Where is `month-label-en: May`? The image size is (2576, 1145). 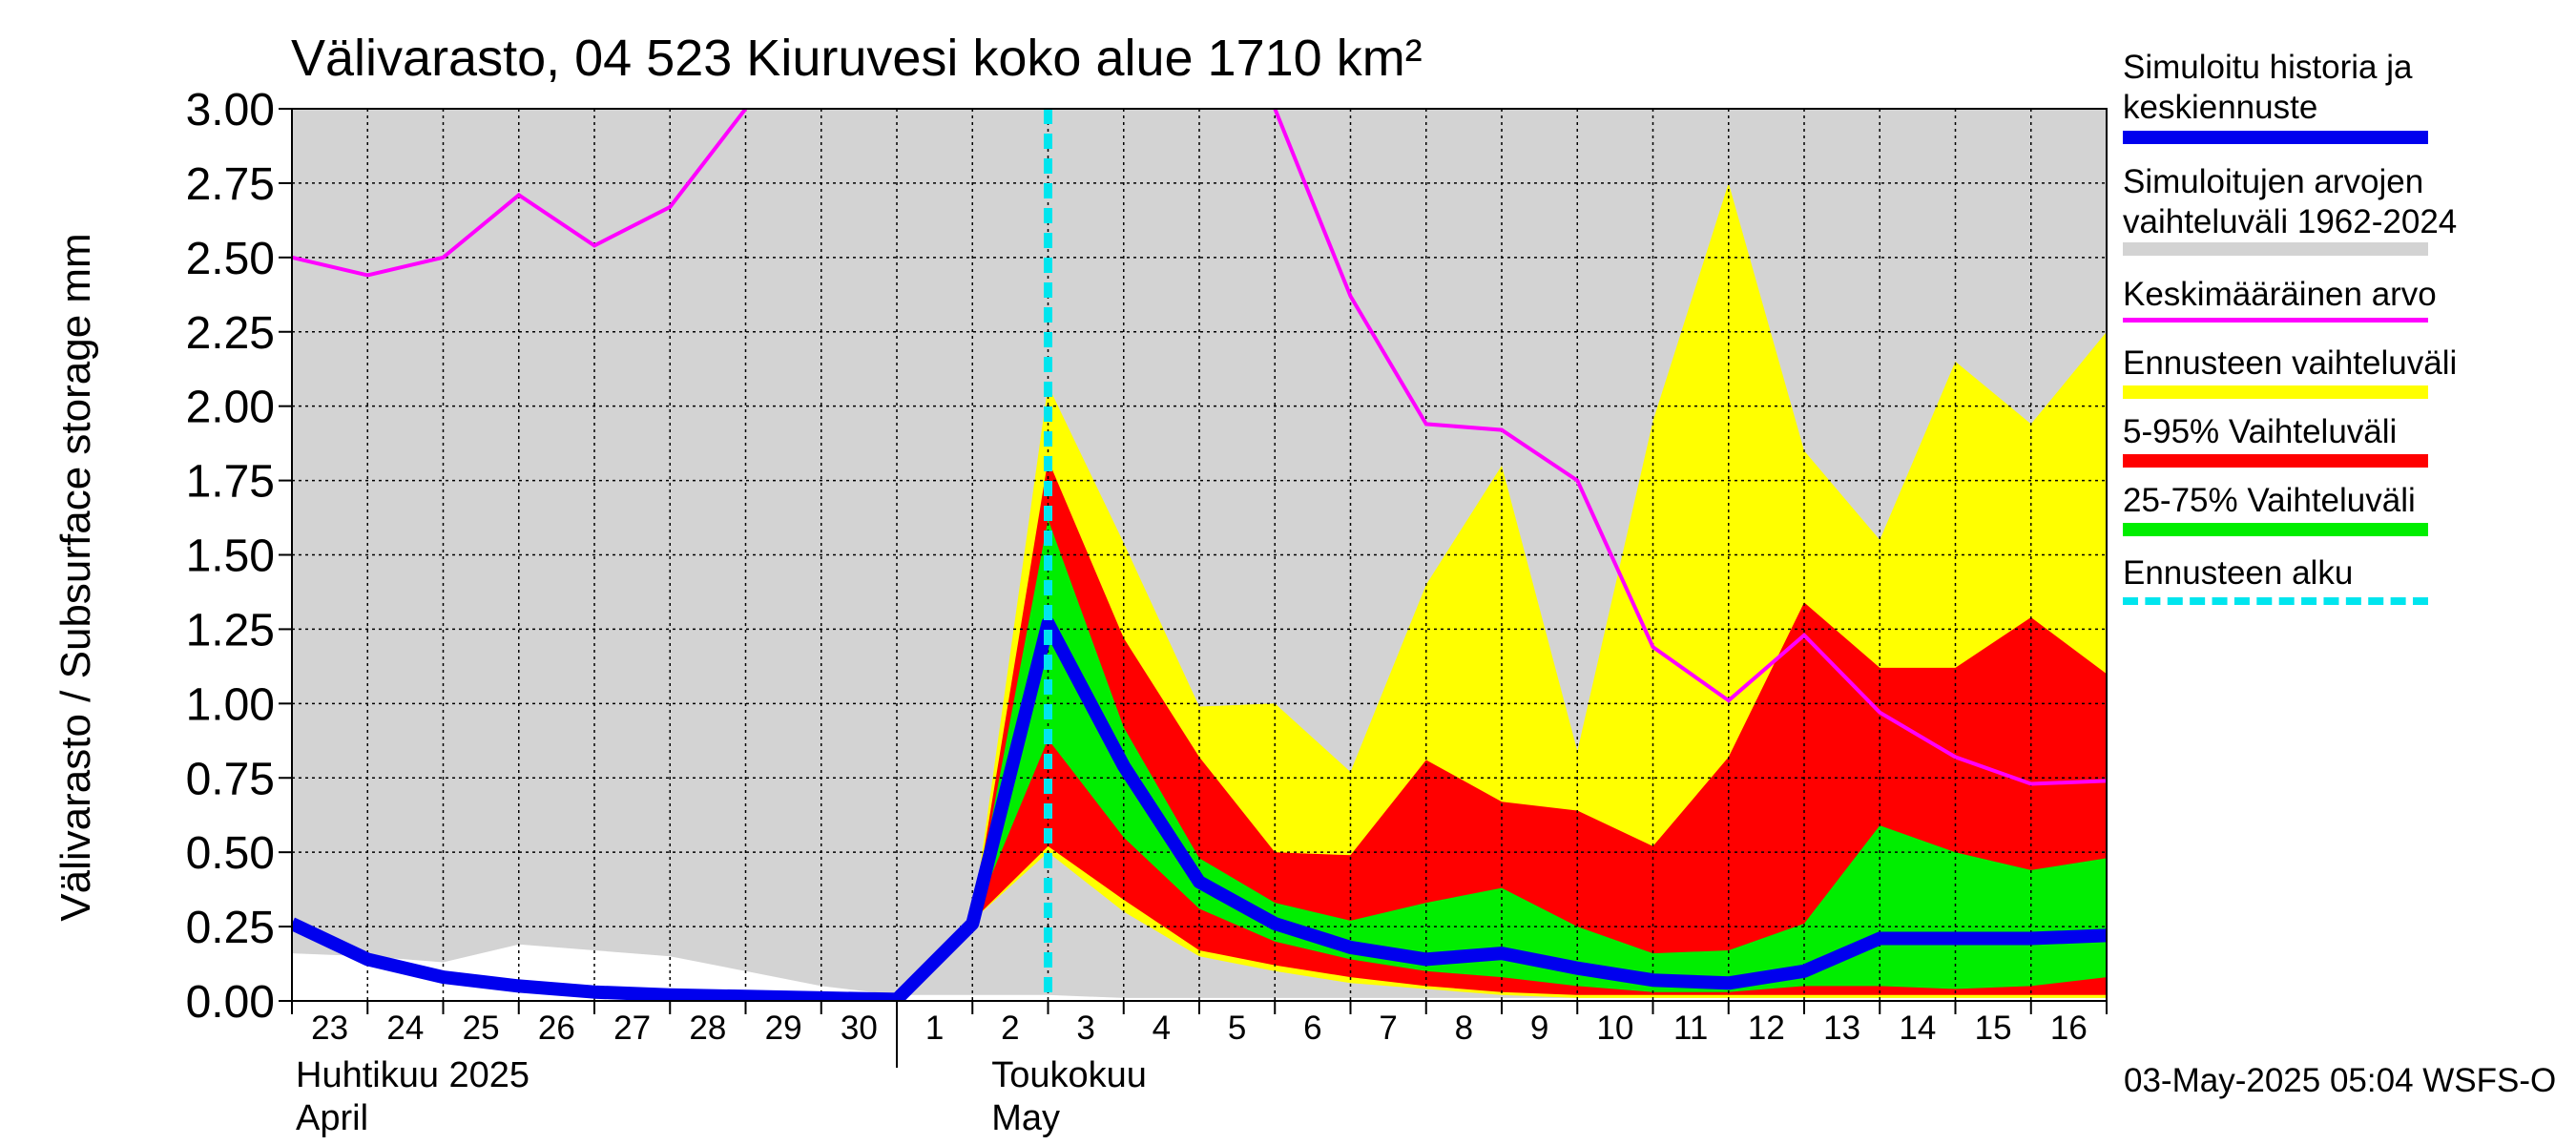 month-label-en: May is located at coordinates (1025, 1118).